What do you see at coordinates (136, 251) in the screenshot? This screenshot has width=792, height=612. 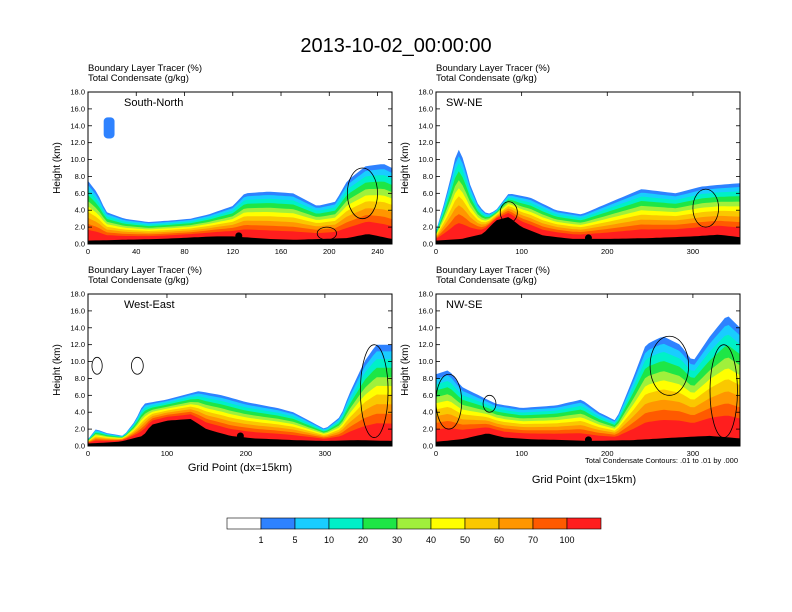 I see `x-tick-label: 40` at bounding box center [136, 251].